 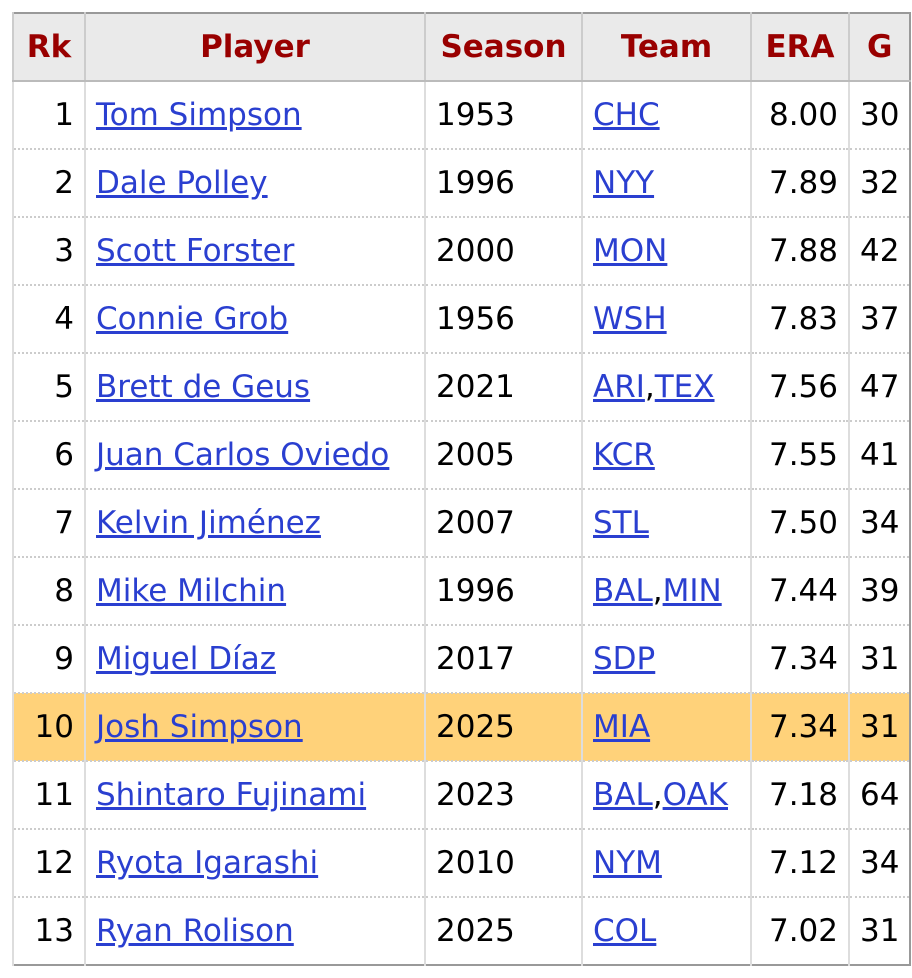 What do you see at coordinates (621, 523) in the screenshot?
I see `team-link: STL` at bounding box center [621, 523].